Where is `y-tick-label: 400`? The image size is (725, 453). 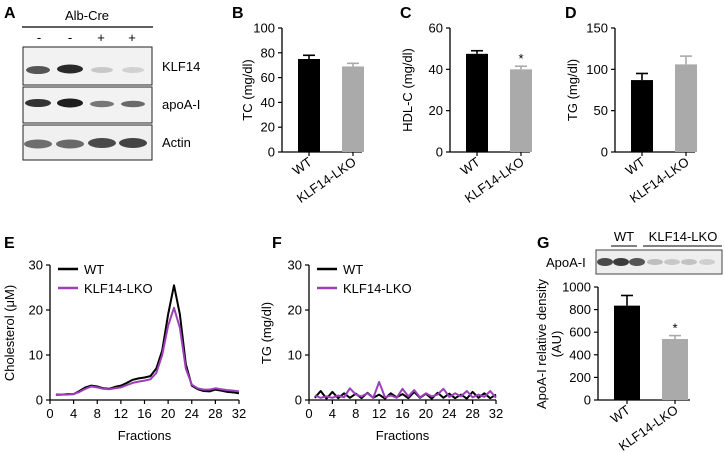
y-tick-label: 400 is located at coordinates (580, 354).